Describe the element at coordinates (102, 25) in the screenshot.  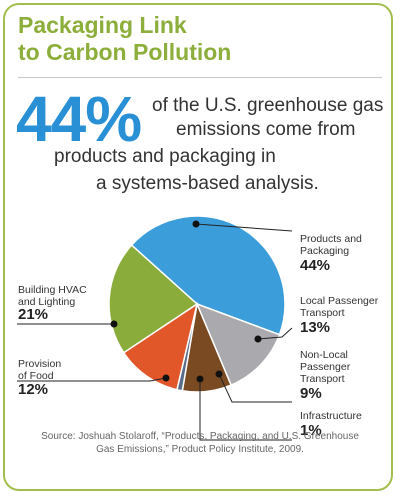
I see `title-line-1: Packaging Link` at that location.